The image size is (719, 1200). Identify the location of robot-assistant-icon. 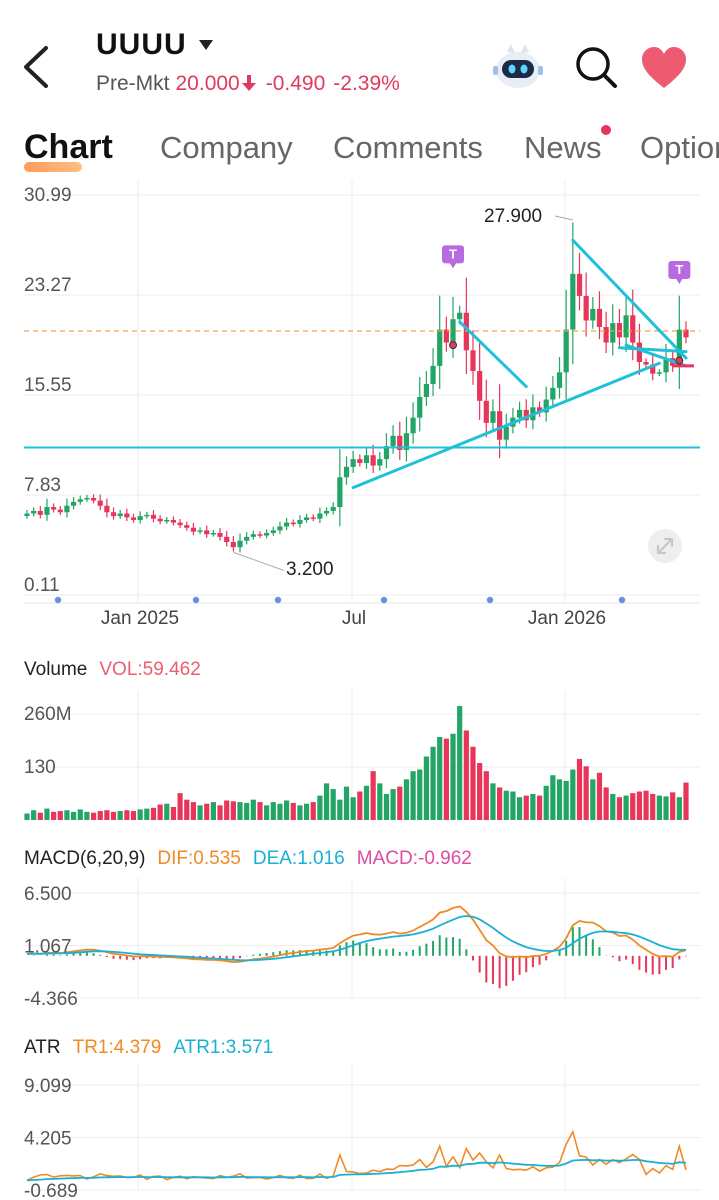
(518, 67).